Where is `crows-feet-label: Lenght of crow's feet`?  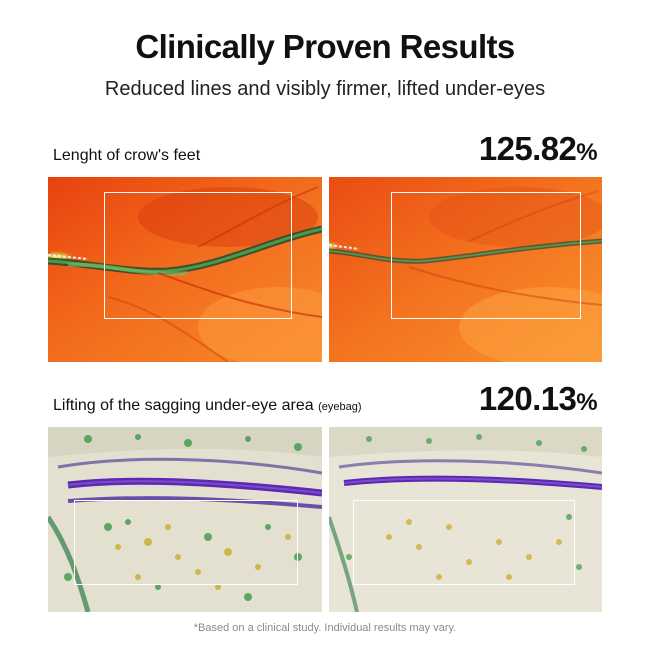 crows-feet-label: Lenght of crow's feet is located at coordinates (126, 156).